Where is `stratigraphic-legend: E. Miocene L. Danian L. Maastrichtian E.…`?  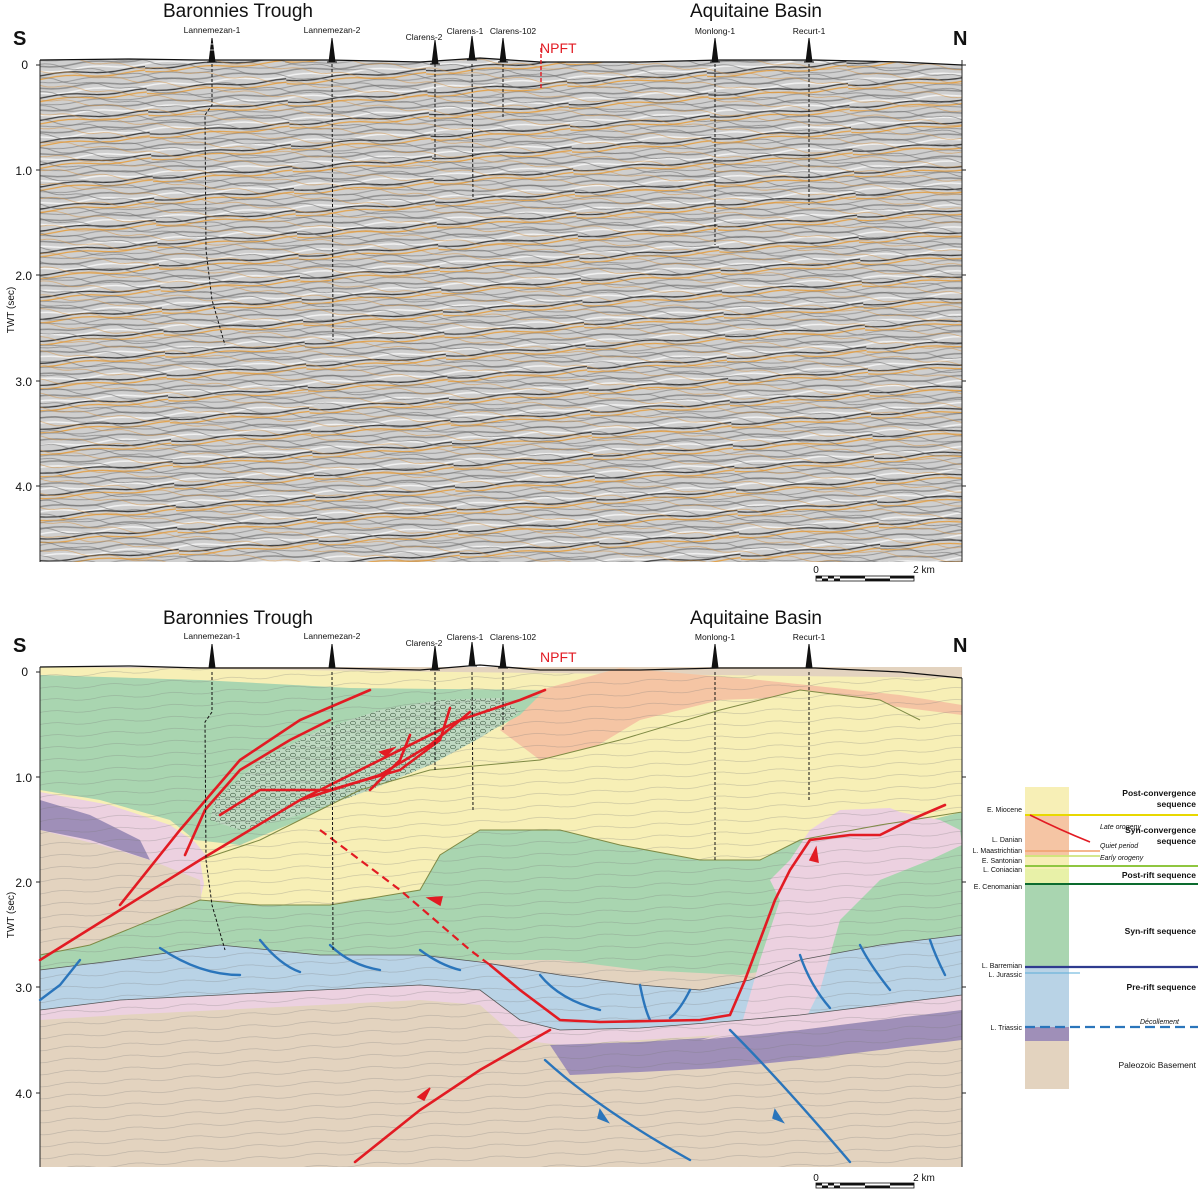 stratigraphic-legend: E. Miocene L. Danian L. Maastrichtian E.… is located at coordinates (1085, 938).